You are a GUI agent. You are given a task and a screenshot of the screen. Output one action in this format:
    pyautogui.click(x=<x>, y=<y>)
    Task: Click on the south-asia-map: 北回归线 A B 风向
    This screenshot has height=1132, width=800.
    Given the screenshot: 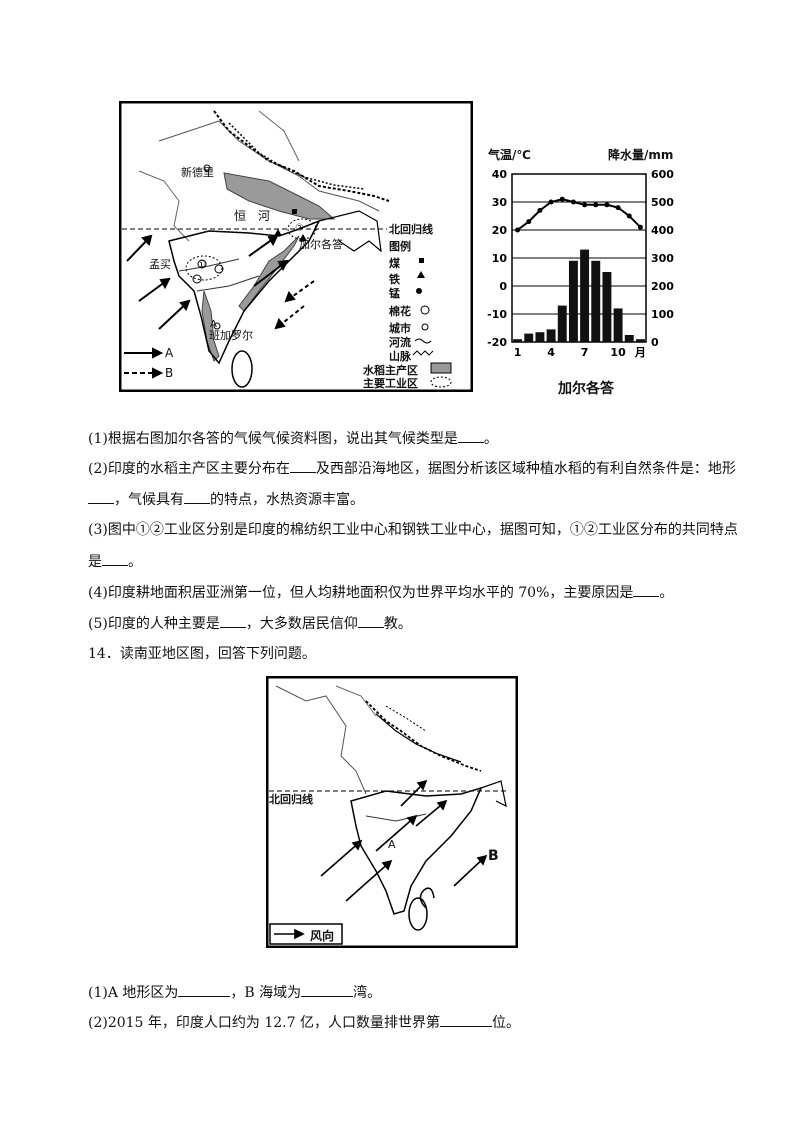 What is the action you would take?
    pyautogui.click(x=392, y=812)
    